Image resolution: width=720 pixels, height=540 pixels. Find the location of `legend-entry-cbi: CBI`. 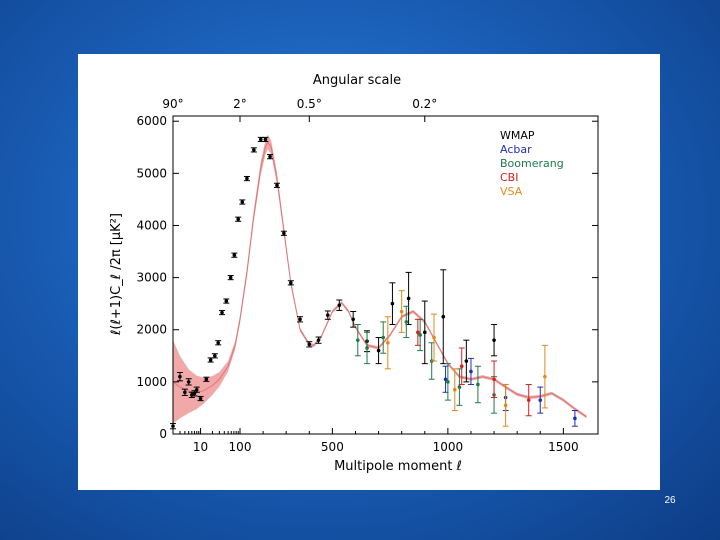

legend-entry-cbi: CBI is located at coordinates (509, 177).